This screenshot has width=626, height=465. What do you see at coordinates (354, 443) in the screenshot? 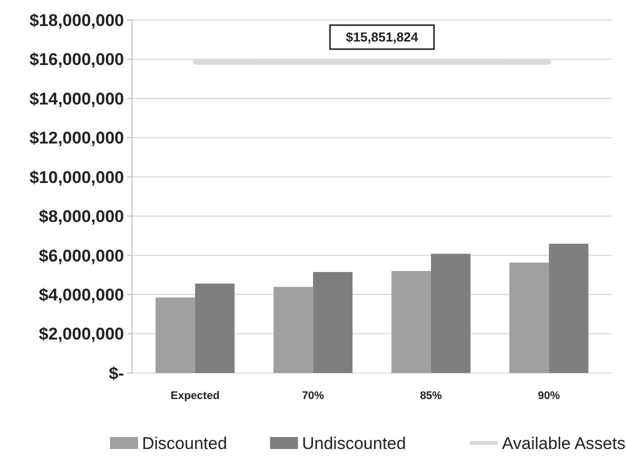
I see `legend-label: Undiscounted` at bounding box center [354, 443].